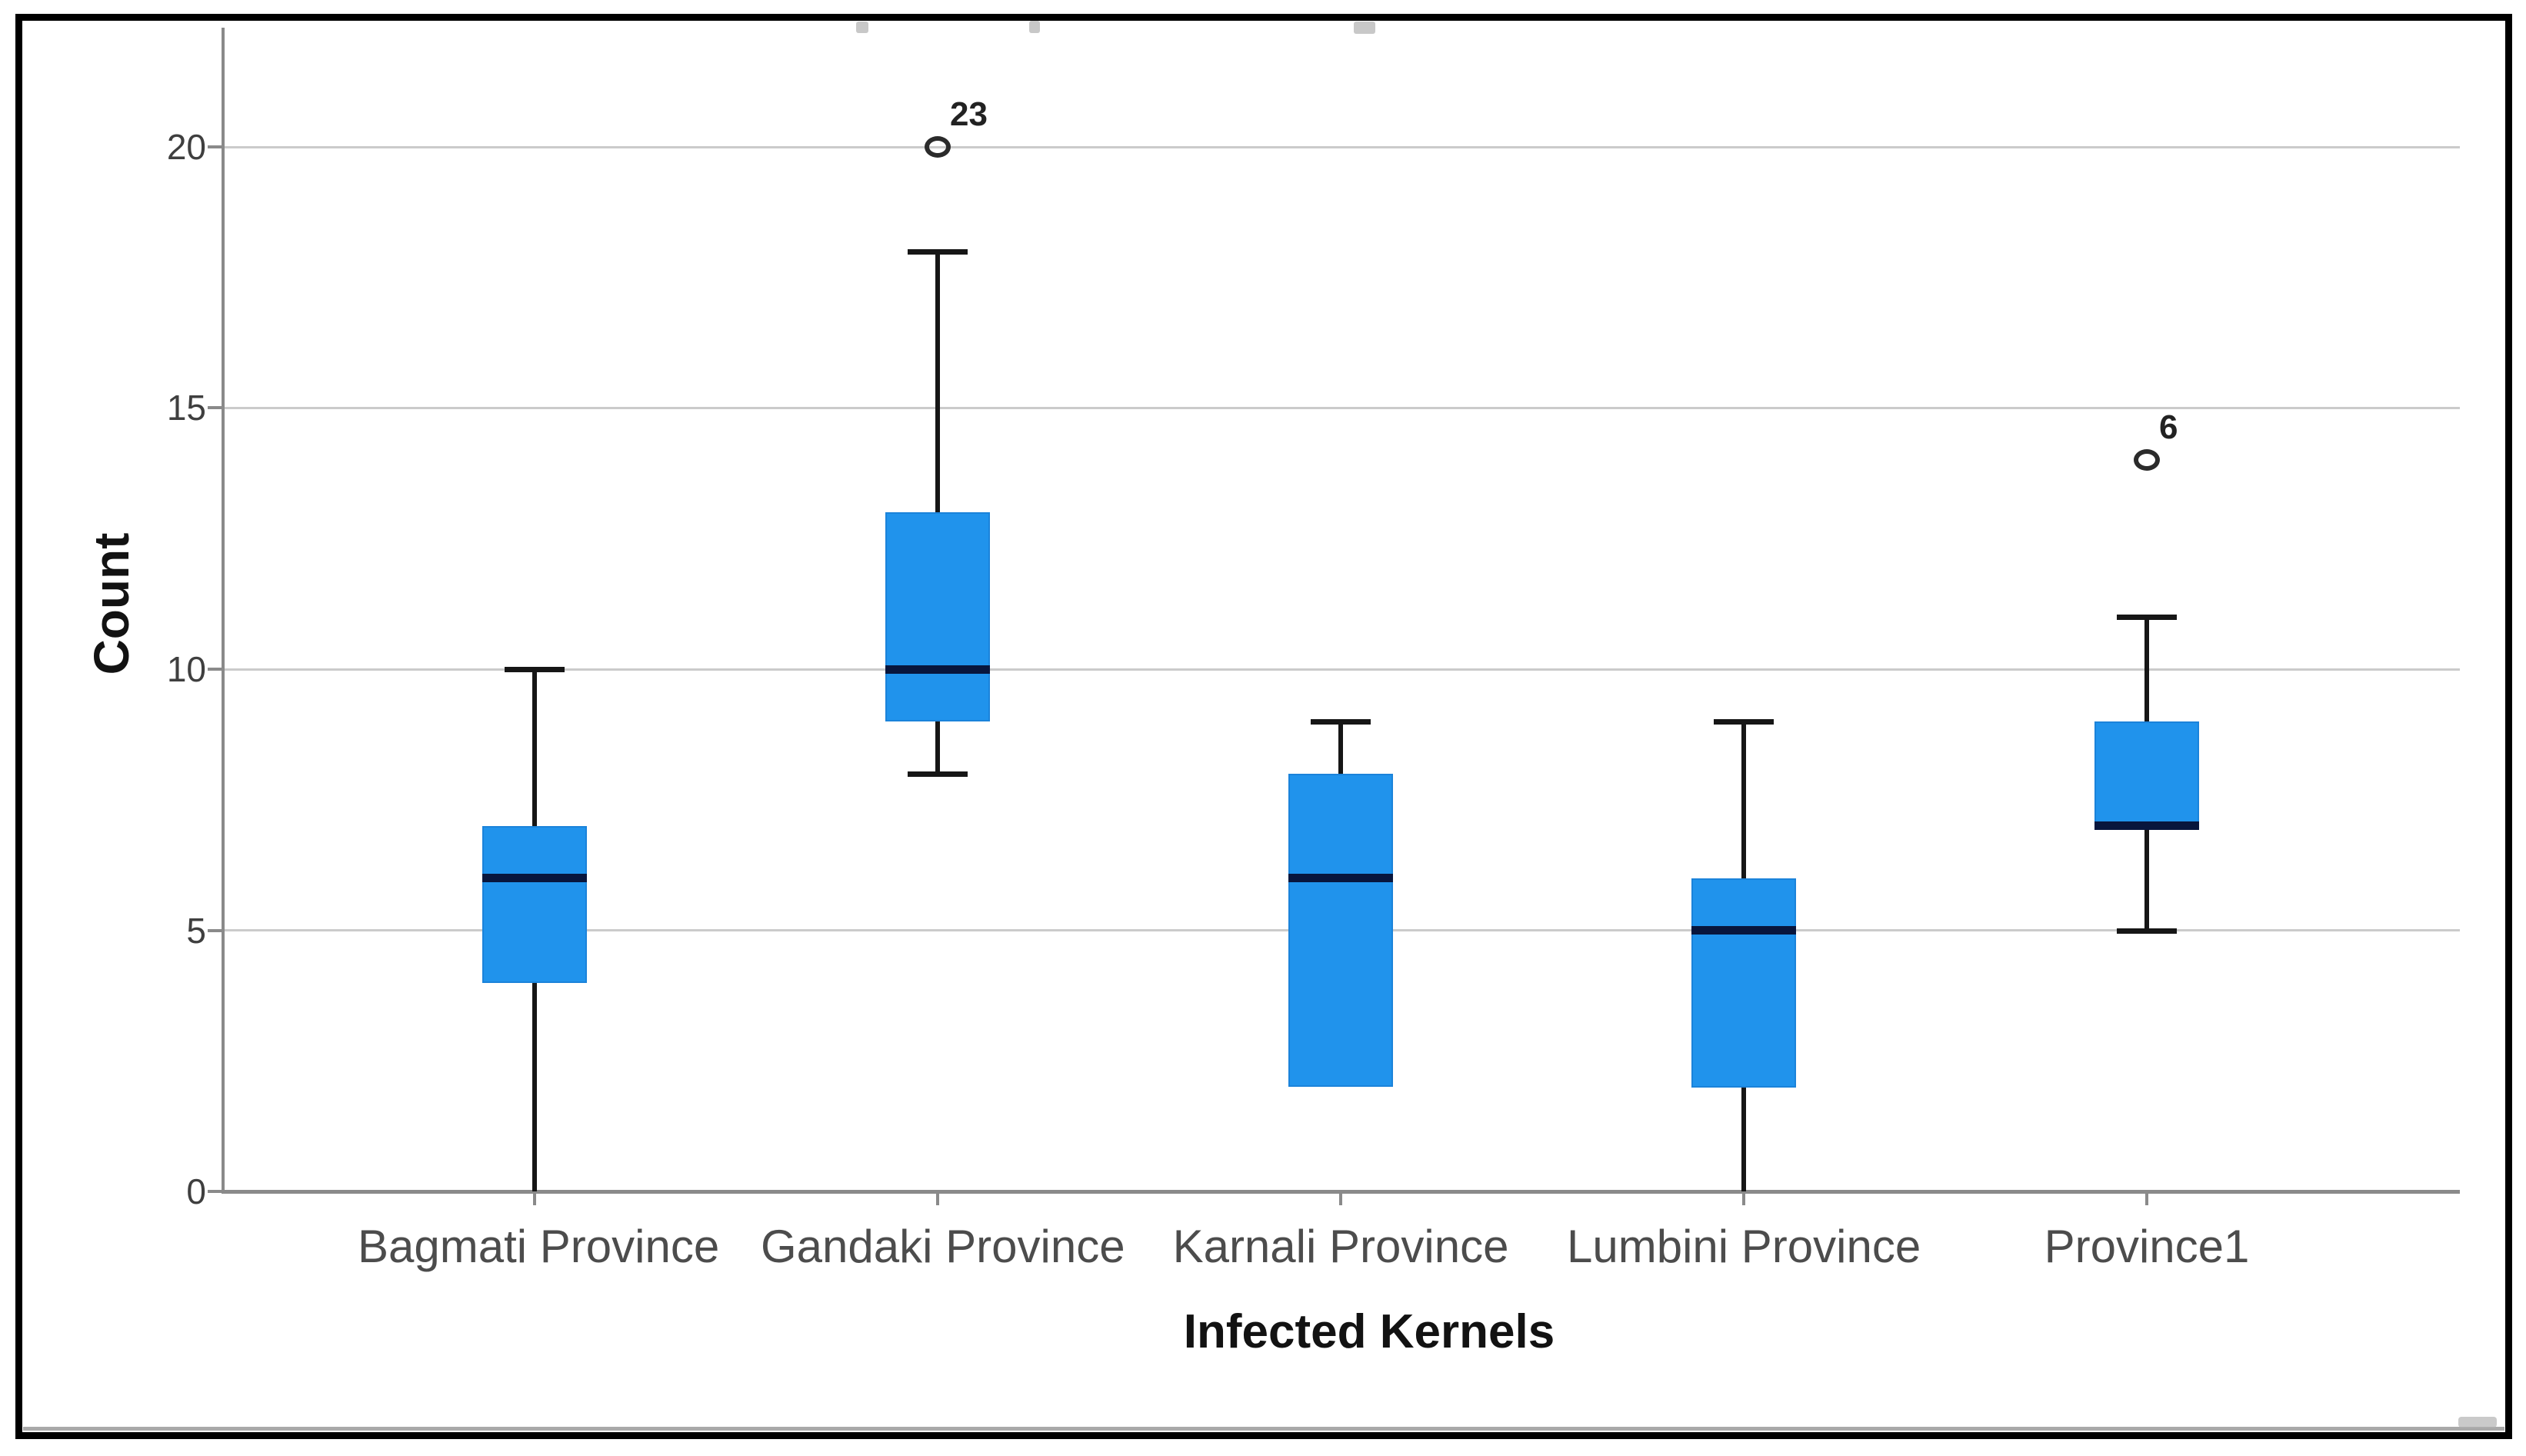 The height and width of the screenshot is (1456, 2526). Describe the element at coordinates (539, 1246) in the screenshot. I see `x-category-label-1: Bagmati Province` at that location.